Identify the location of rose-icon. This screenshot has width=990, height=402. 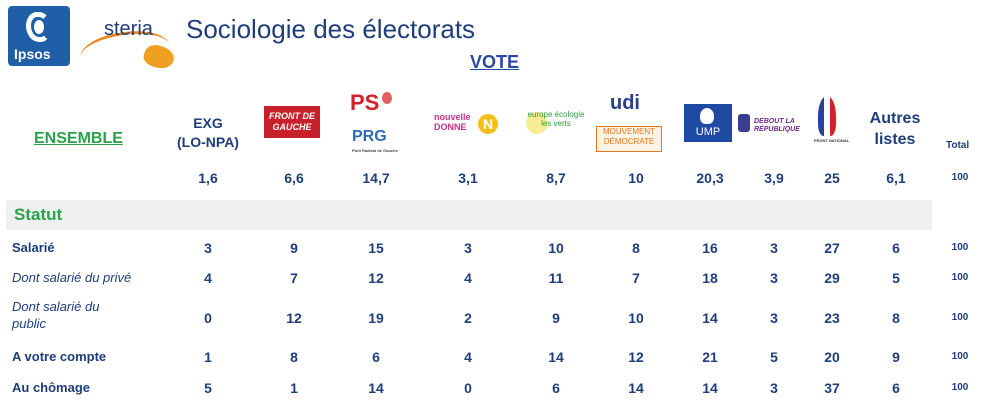
(387, 98).